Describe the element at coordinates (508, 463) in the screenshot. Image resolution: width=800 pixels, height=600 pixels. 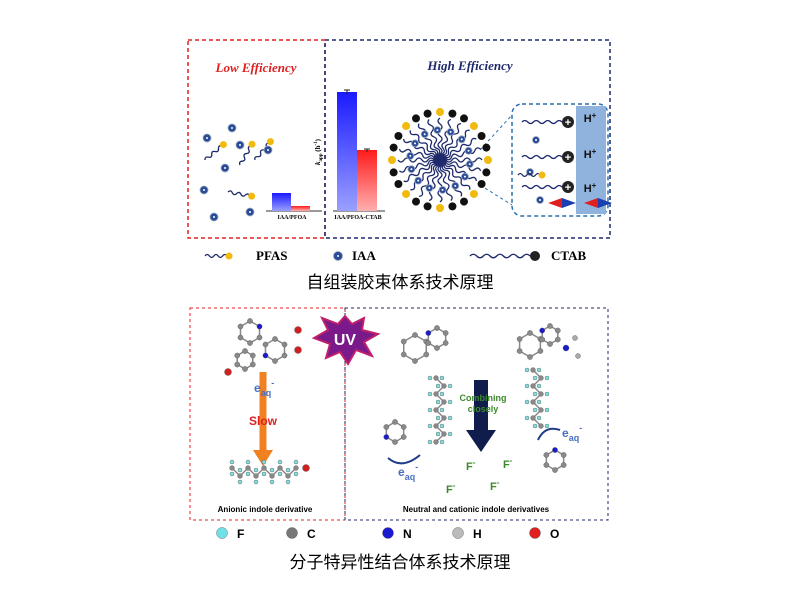
I see `fluoride-label: F-` at that location.